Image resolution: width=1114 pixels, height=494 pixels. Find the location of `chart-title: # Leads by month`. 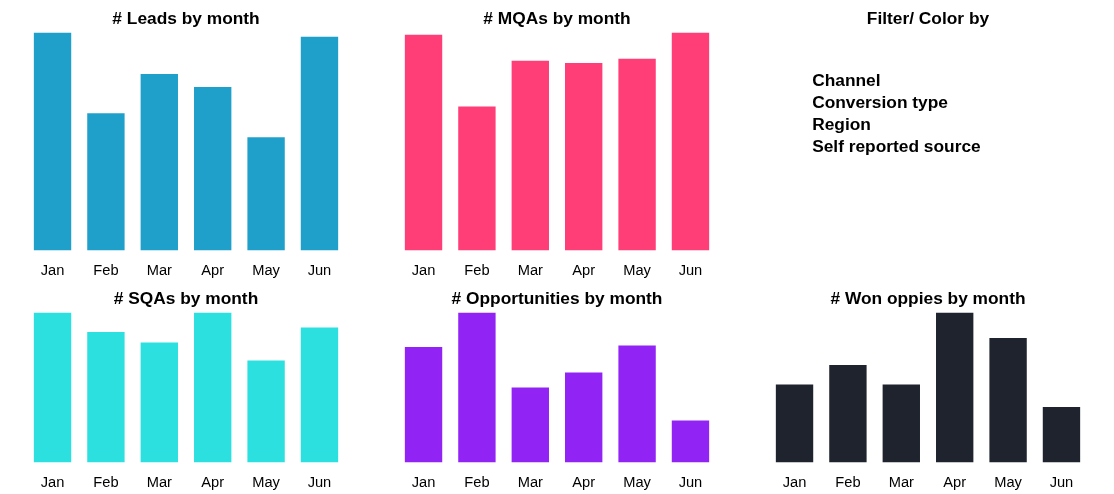

chart-title: # Leads by month is located at coordinates (186, 17).